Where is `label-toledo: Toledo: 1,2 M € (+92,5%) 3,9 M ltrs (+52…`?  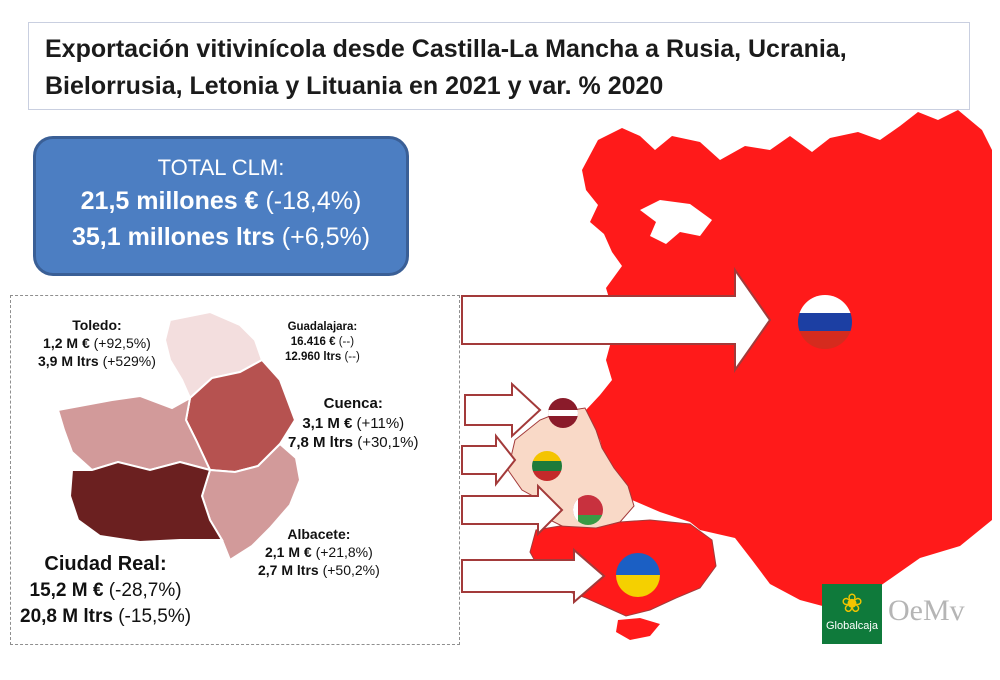 label-toledo: Toledo: 1,2 M € (+92,5%) 3,9 M ltrs (+52… is located at coordinates (97, 343).